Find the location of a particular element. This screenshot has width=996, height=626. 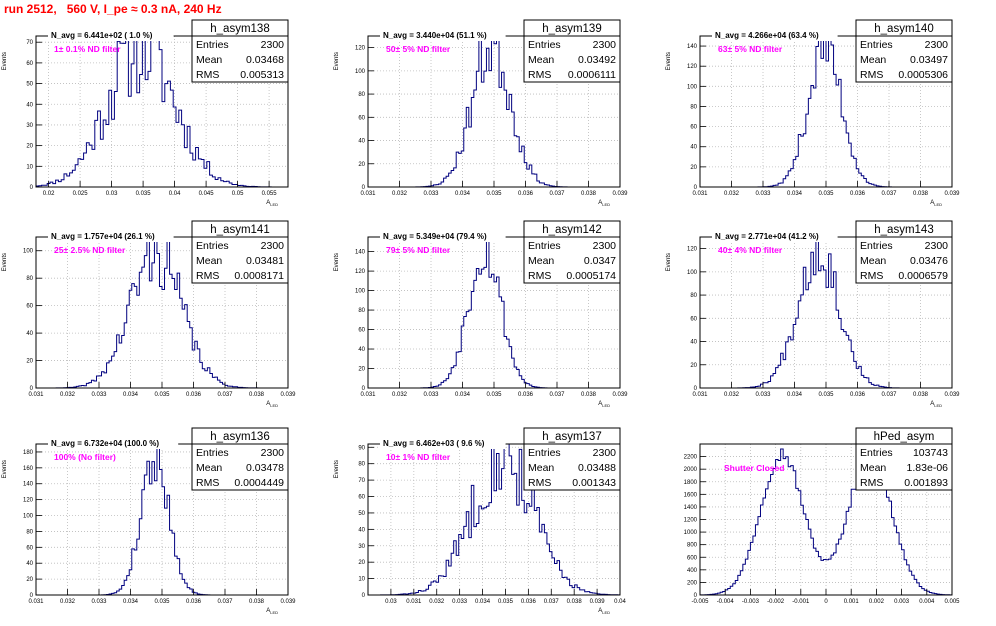

x-tick-label: 0.039 is located at coordinates (952, 395).